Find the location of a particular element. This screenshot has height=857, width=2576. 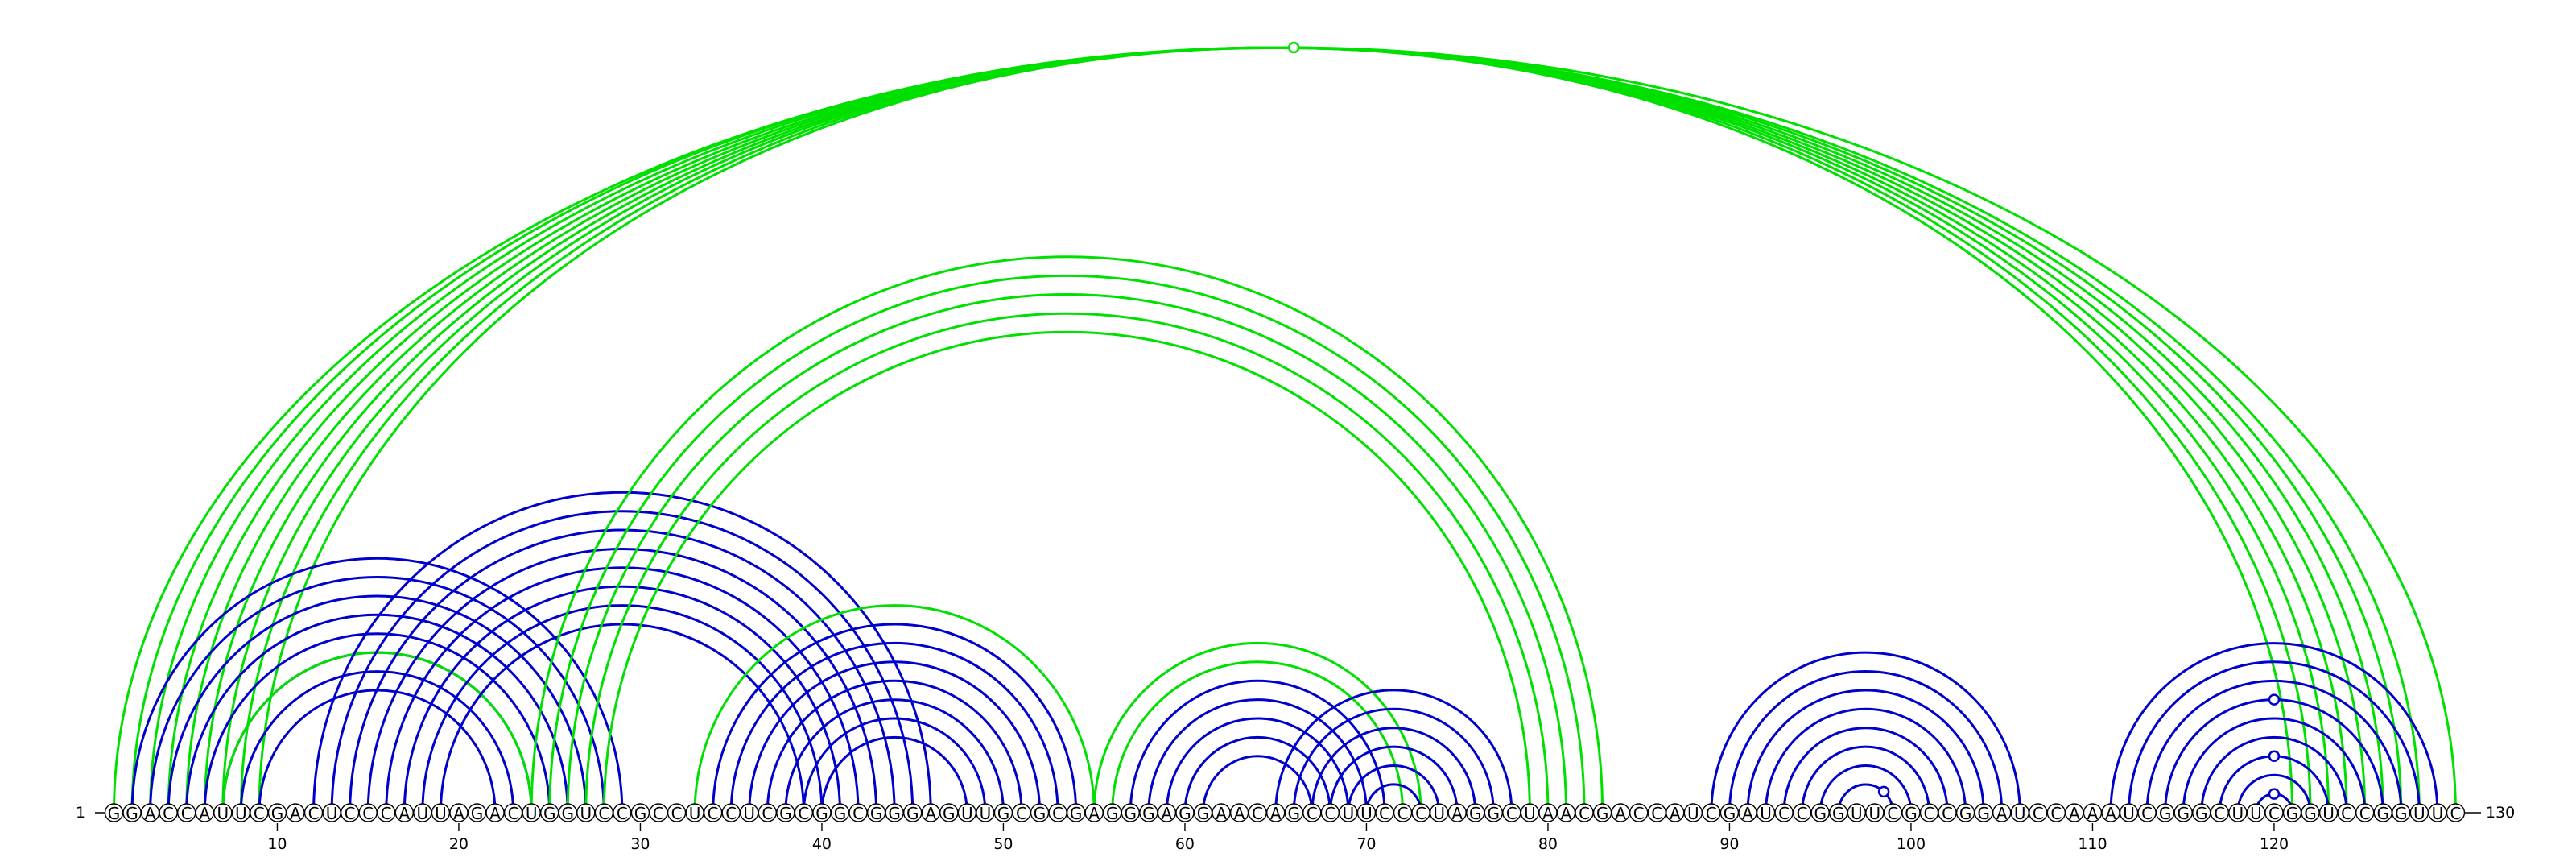

nucleotide-letter-44: G is located at coordinates (894, 813).